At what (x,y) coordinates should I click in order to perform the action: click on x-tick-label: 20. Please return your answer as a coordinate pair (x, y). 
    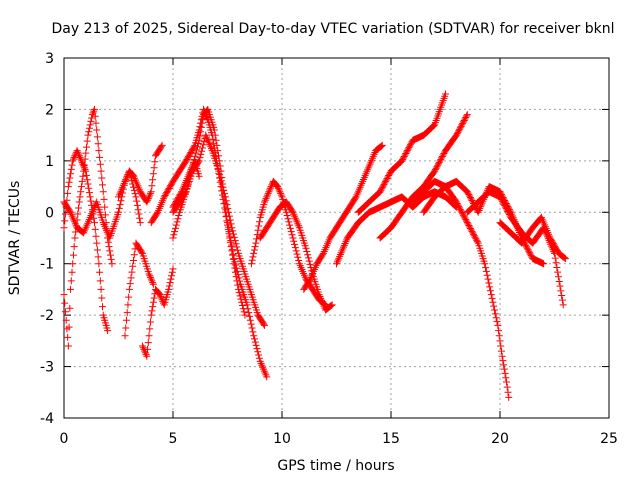
    Looking at the image, I should click on (500, 439).